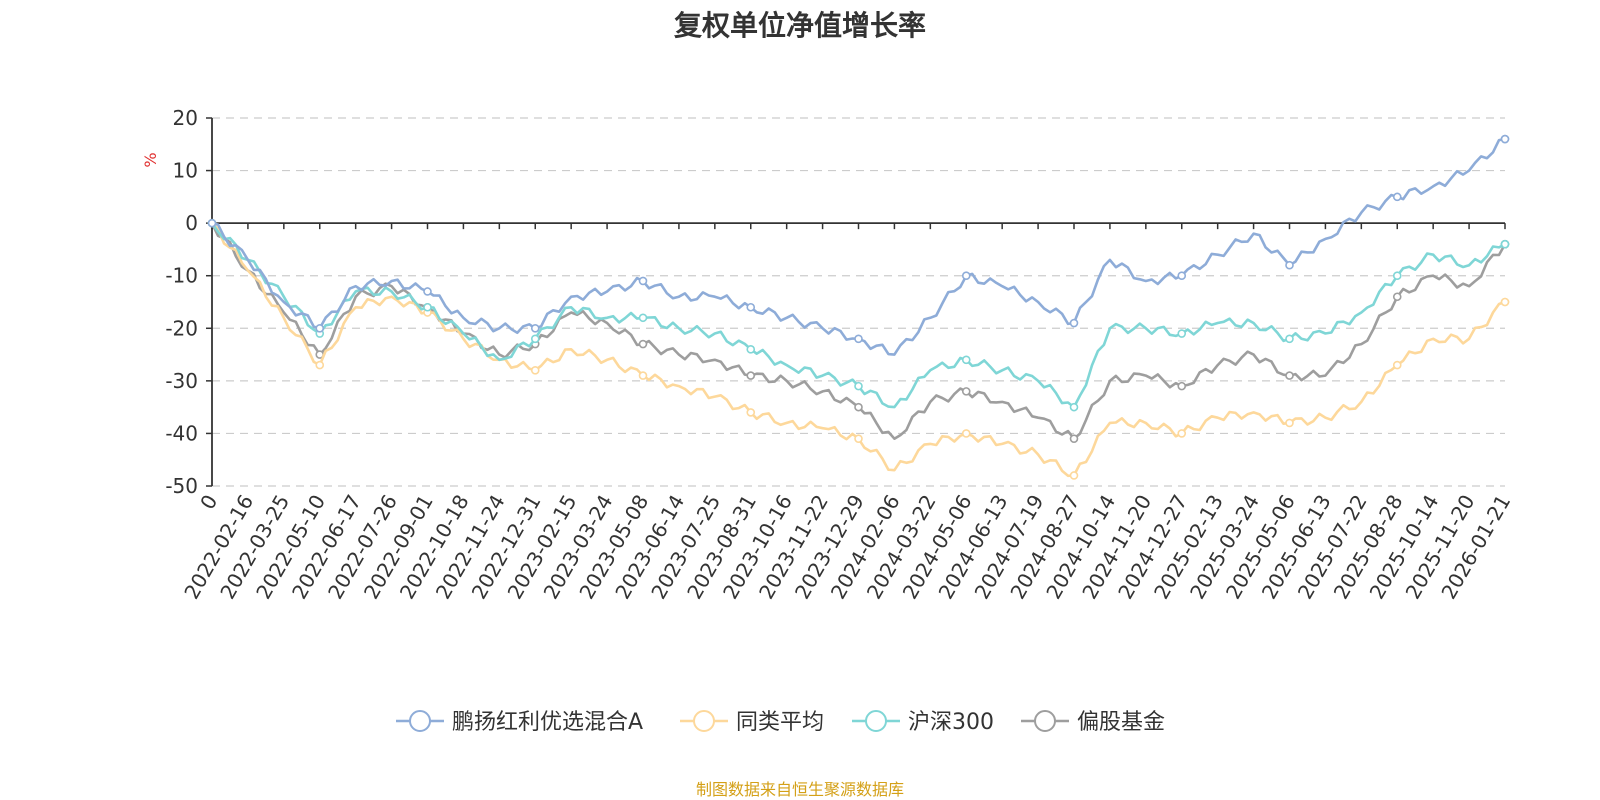  What do you see at coordinates (799, 789) in the screenshot?
I see `data-source-note: 制图数据来自恒生聚源数据库` at bounding box center [799, 789].